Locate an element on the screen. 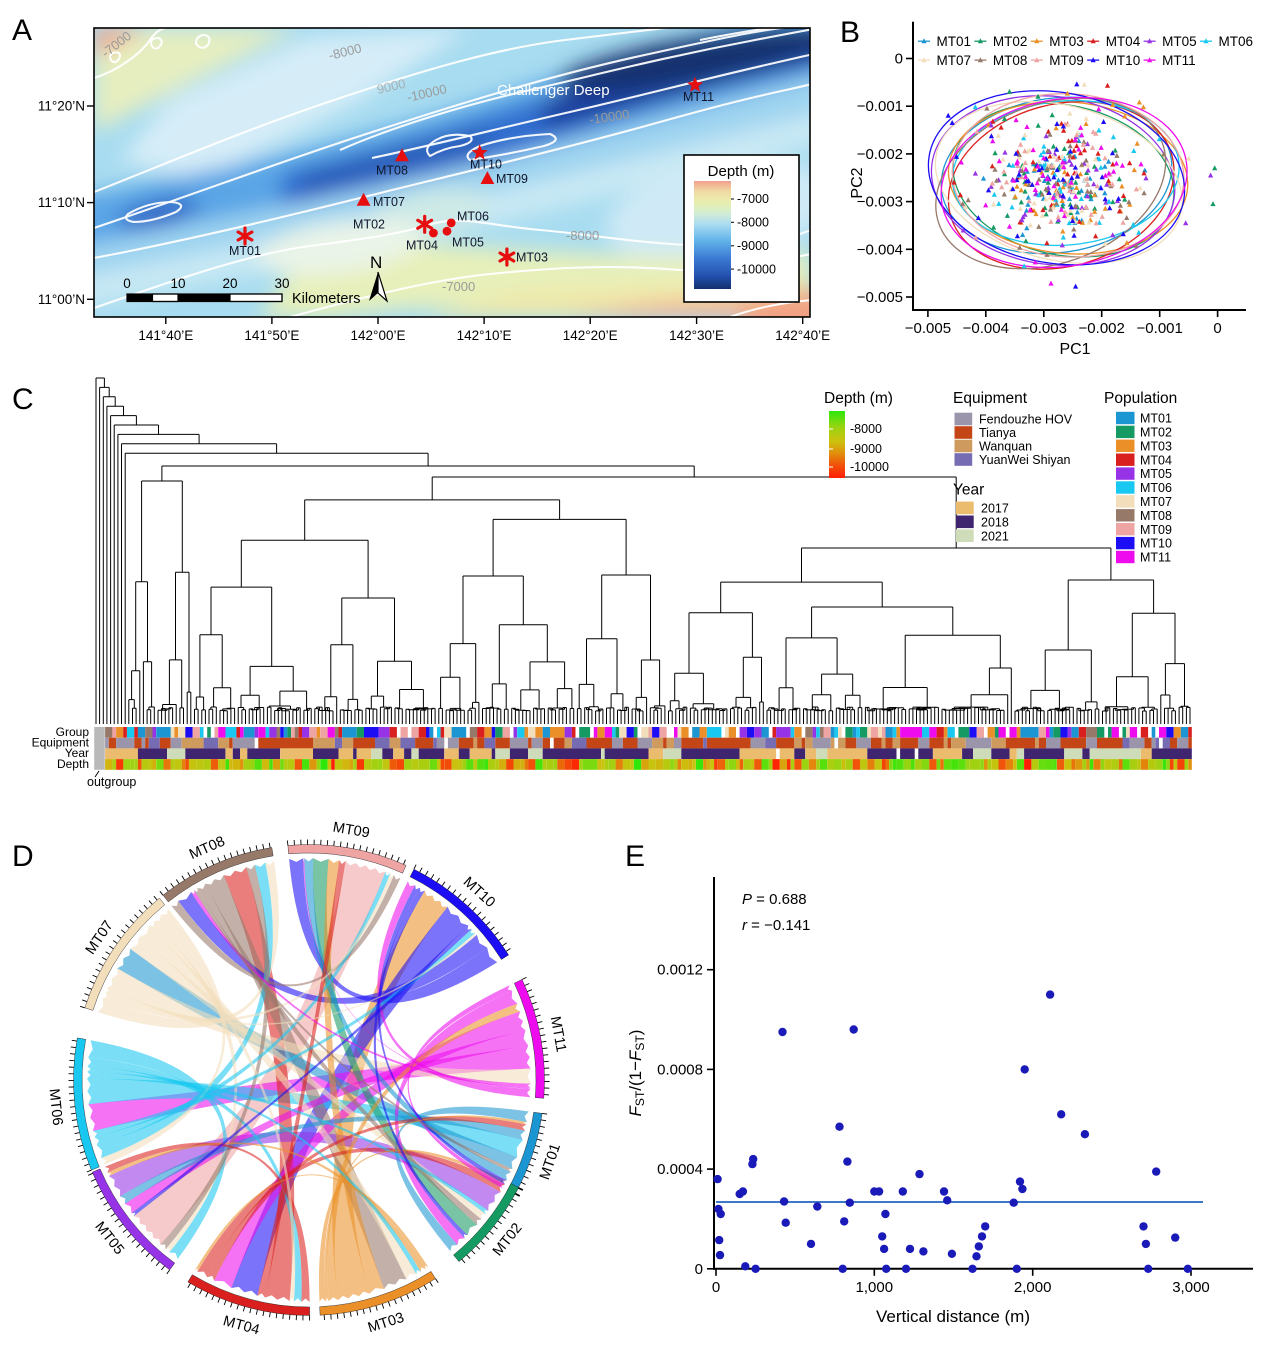 This screenshot has width=1268, height=1359. svg-text: 141°50’E is located at coordinates (271, 335).